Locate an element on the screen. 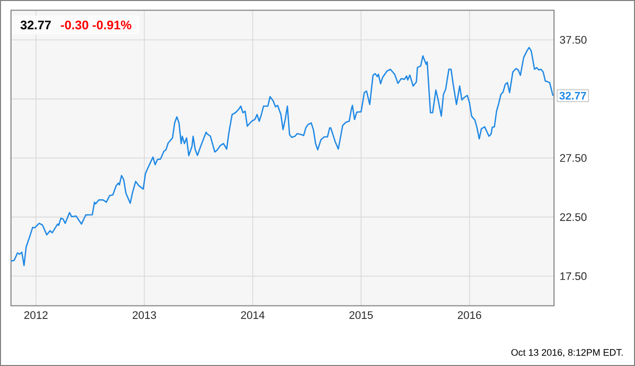 The width and height of the screenshot is (635, 366). text: Oct 13 2016, 8:12PM EDT. is located at coordinates (567, 353).